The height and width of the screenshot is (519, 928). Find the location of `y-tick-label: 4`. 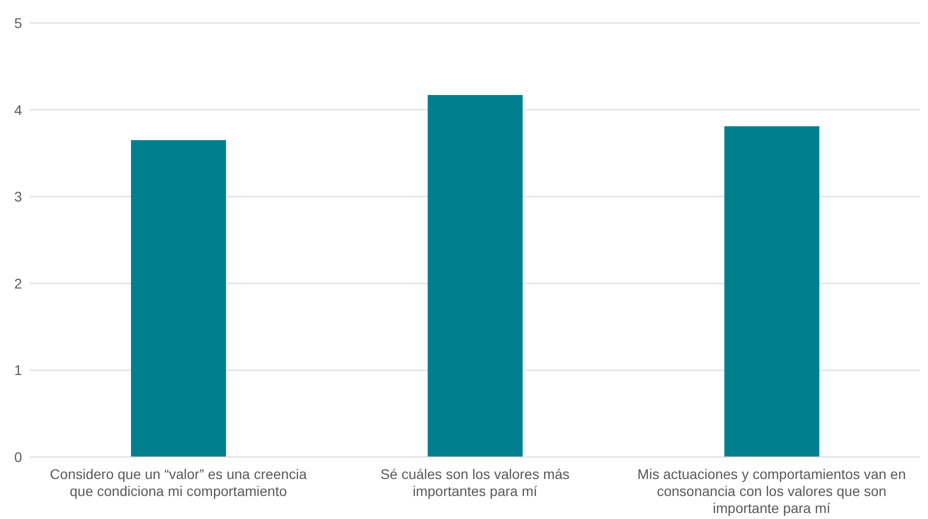

y-tick-label: 4 is located at coordinates (18, 110).